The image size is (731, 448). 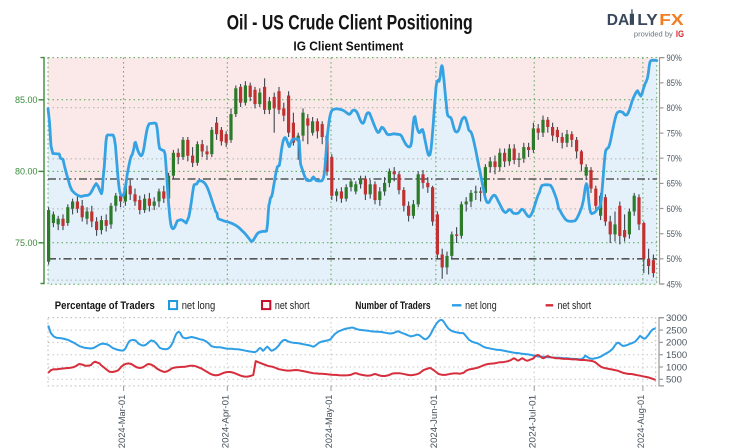 What do you see at coordinates (675, 234) in the screenshot?
I see `svg-text: 55%` at bounding box center [675, 234].